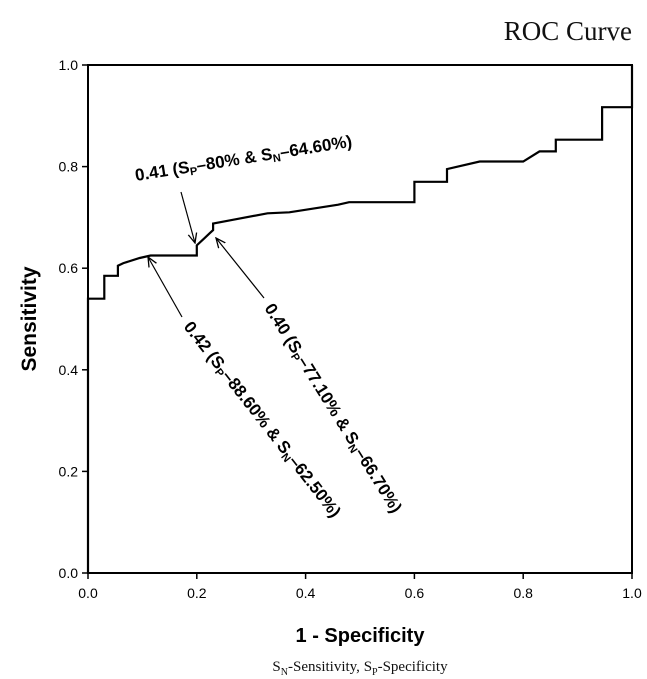 This screenshot has width=647, height=679. I want to click on annotation-042: 0.42 (SP–88.60% & SN–62.50%), so click(261, 420).